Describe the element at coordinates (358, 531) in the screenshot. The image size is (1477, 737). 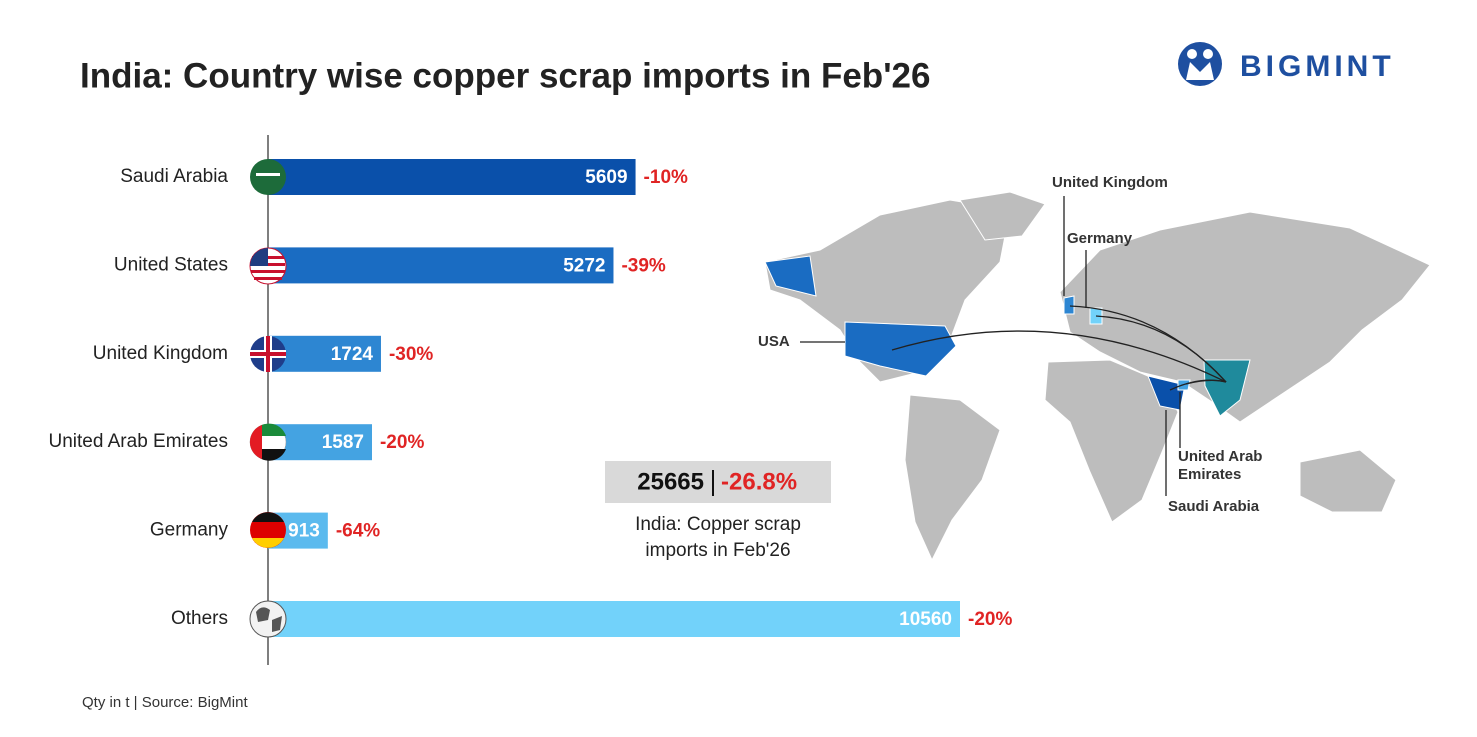
I see `change-label: -64%` at that location.